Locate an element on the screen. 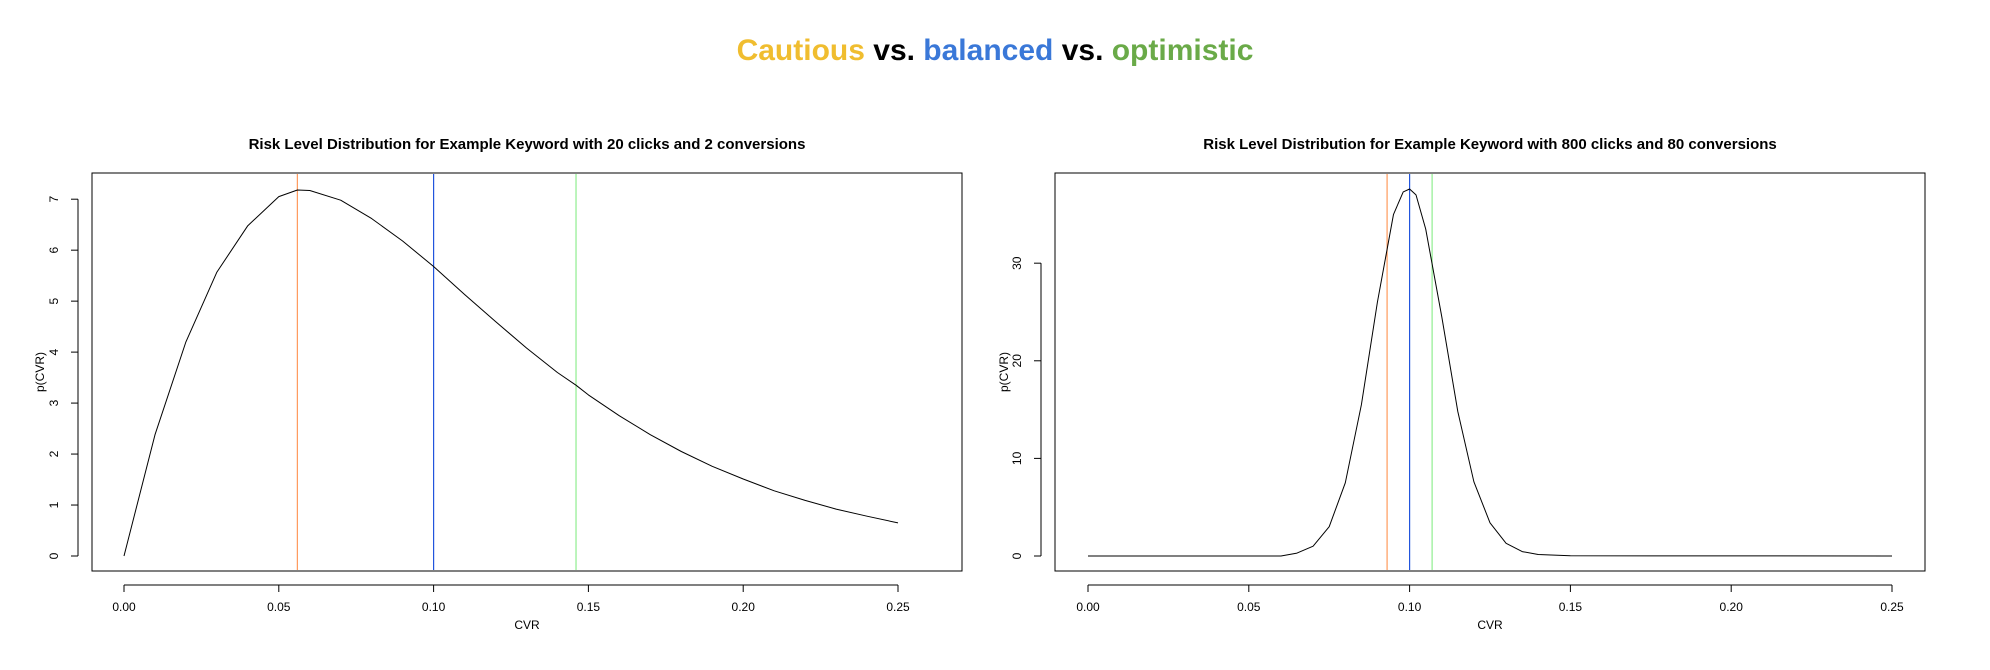  y-tick-label: 20 is located at coordinates (1017, 361).